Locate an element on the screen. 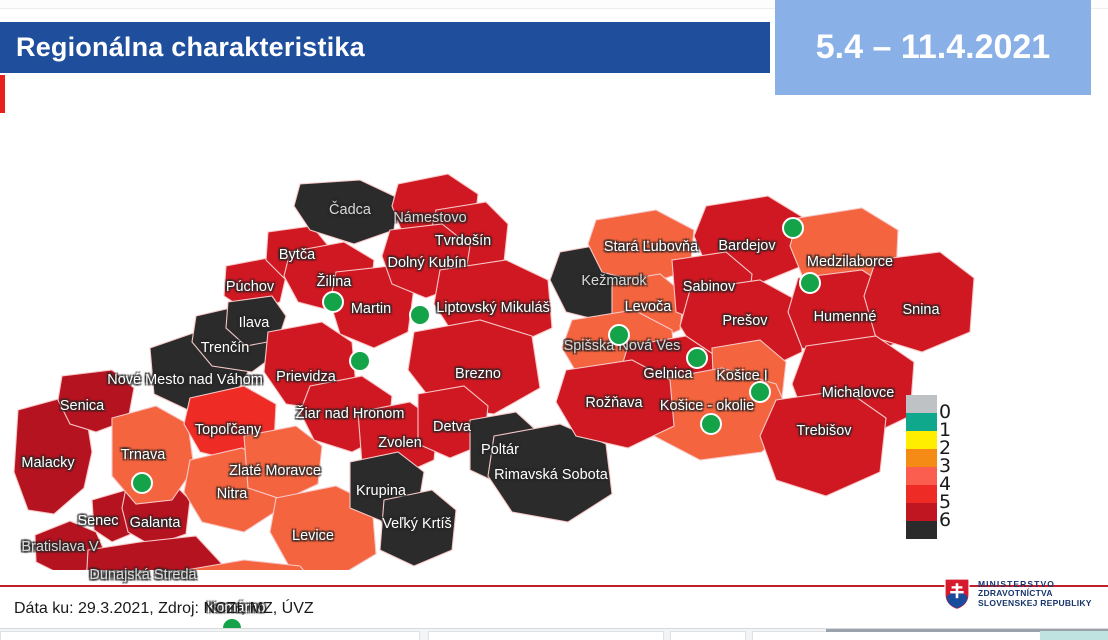 The width and height of the screenshot is (1108, 640). marker-martin is located at coordinates (420, 315).